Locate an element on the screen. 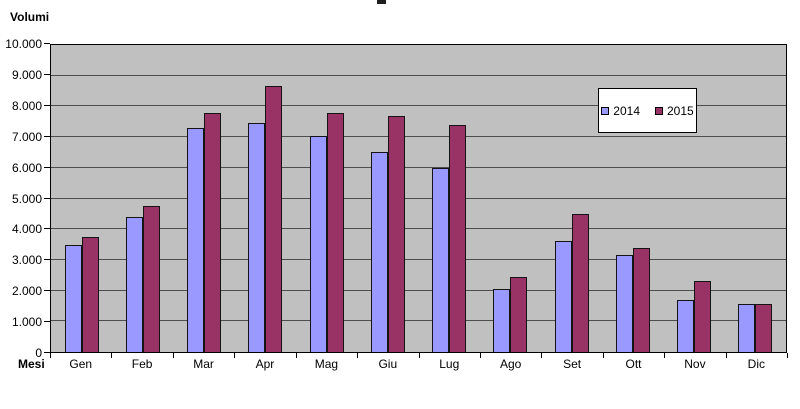 This screenshot has height=409, width=800. x-tick-label-mar: Mar is located at coordinates (203, 364).